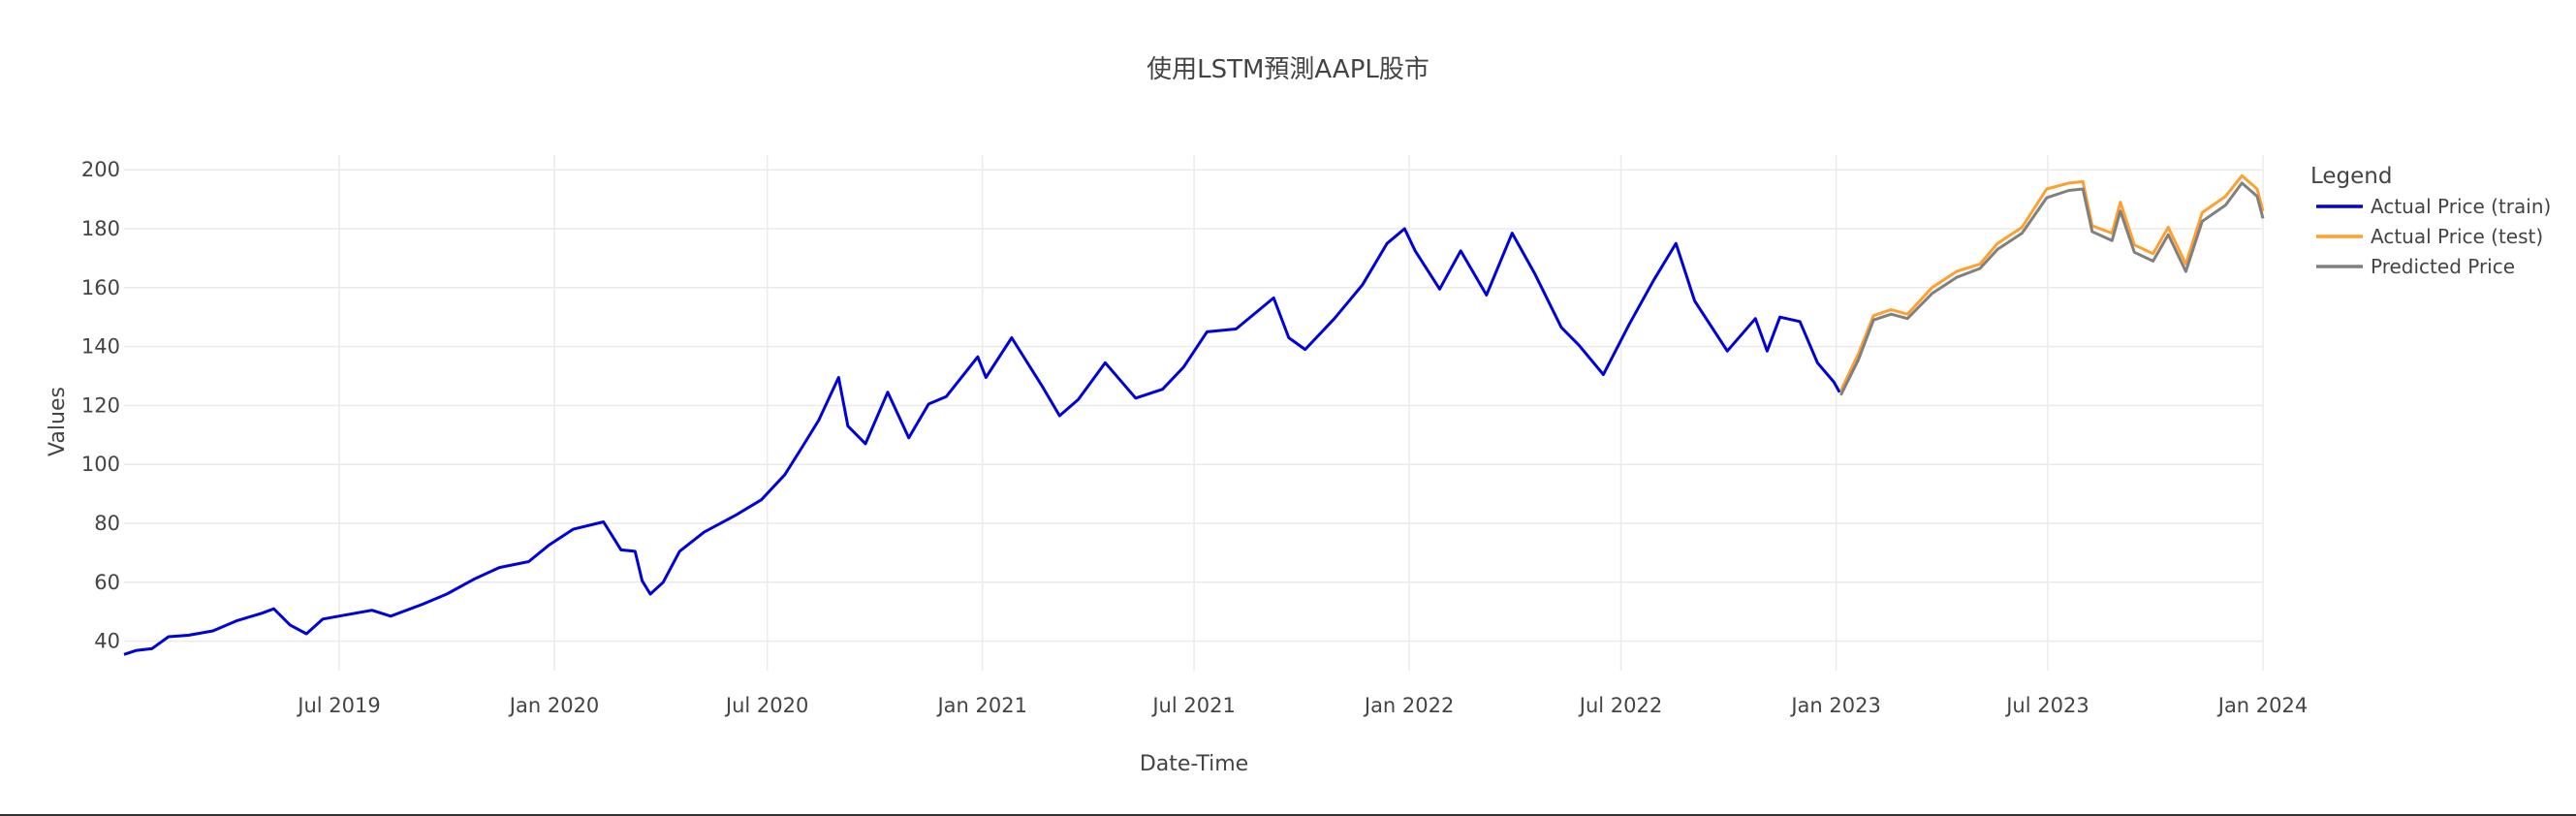  I want to click on x-tick-label: Jul 2022, so click(1620, 706).